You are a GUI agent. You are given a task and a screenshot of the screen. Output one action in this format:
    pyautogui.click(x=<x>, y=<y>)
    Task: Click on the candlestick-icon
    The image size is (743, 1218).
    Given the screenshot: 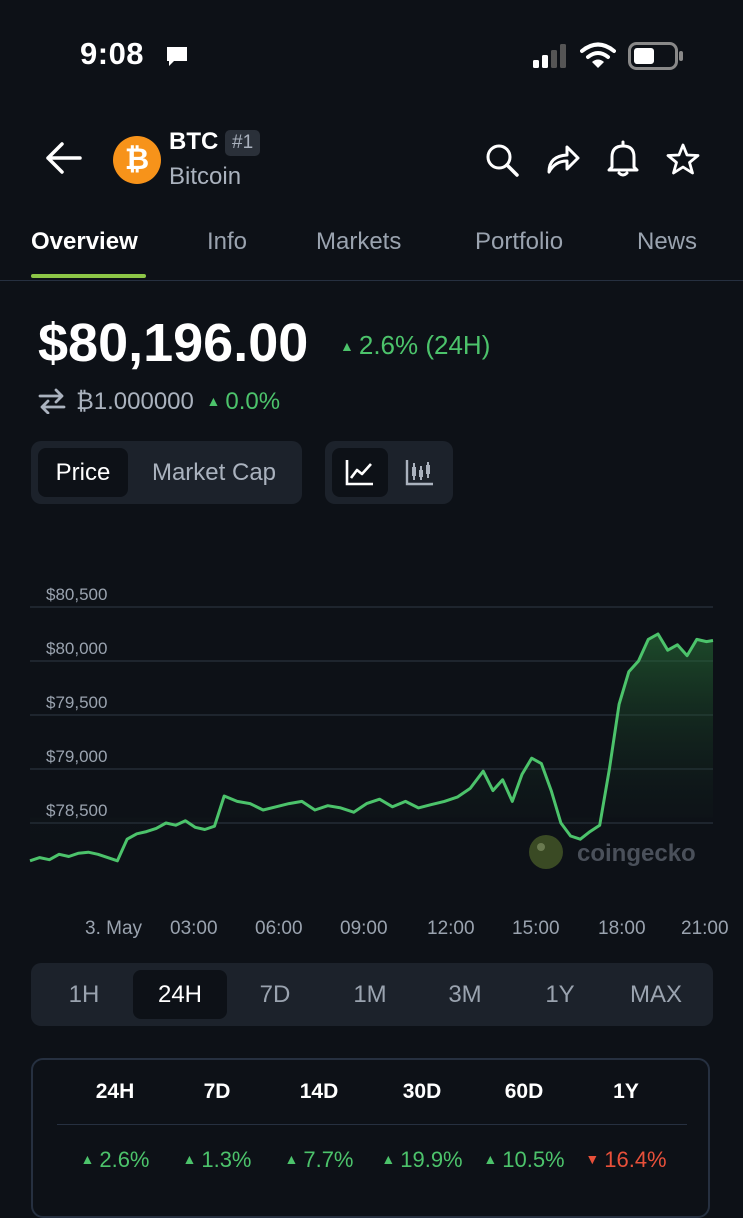 What is the action you would take?
    pyautogui.click(x=419, y=473)
    